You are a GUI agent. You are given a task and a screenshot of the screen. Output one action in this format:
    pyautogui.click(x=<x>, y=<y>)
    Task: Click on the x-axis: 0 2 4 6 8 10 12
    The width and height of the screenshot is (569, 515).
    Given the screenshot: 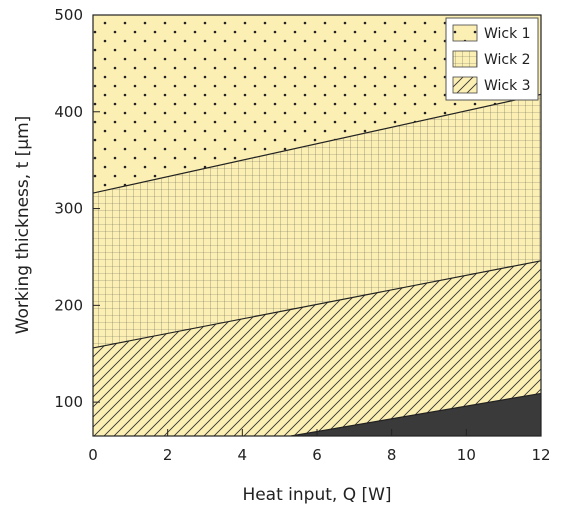 What is the action you would take?
    pyautogui.click(x=319, y=446)
    